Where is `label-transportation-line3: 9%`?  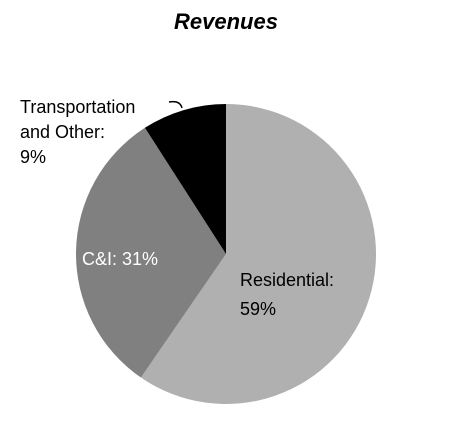 label-transportation-line3: 9% is located at coordinates (33, 157).